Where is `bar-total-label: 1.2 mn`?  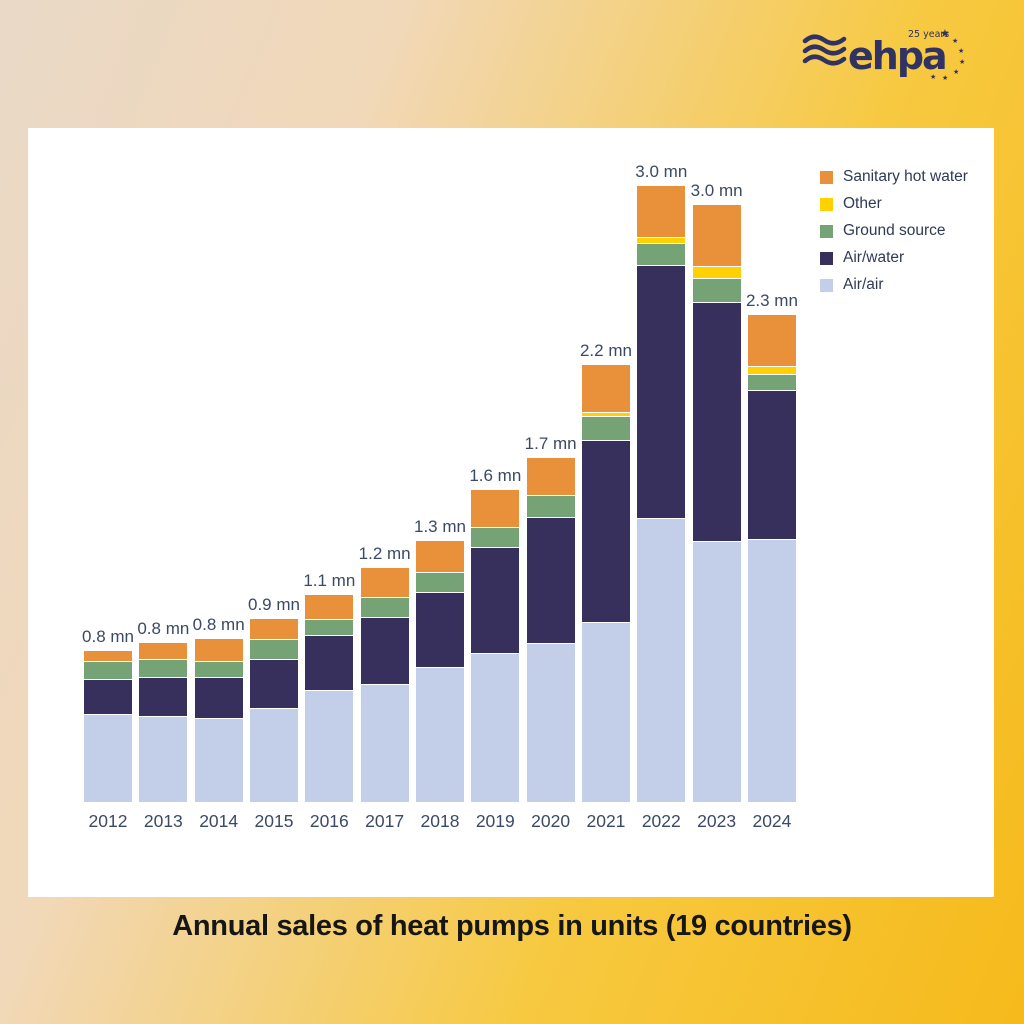
bar-total-label: 1.2 mn is located at coordinates (384, 553).